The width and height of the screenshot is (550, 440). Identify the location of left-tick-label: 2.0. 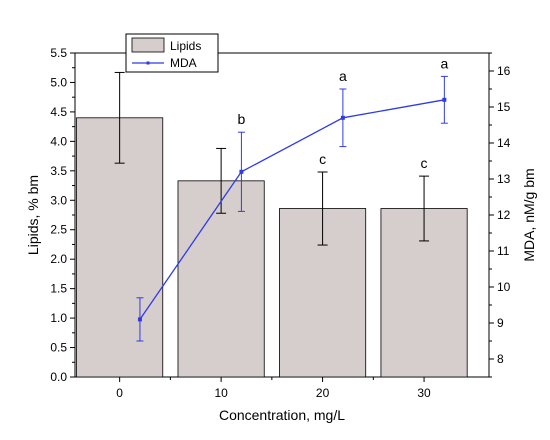
(58, 259).